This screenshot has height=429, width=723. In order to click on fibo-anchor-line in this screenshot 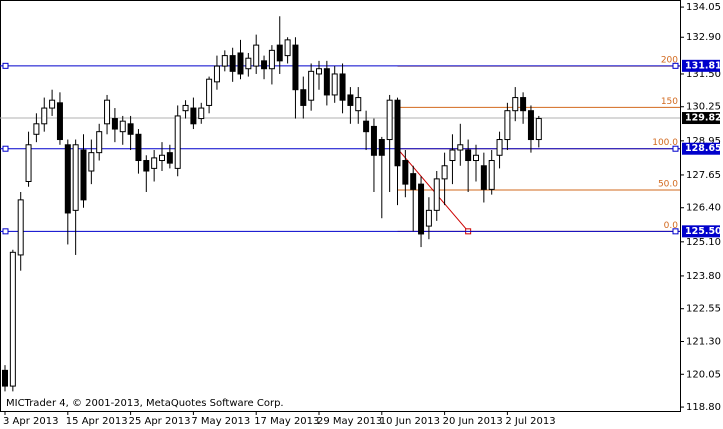, I will do `click(433, 190)`.